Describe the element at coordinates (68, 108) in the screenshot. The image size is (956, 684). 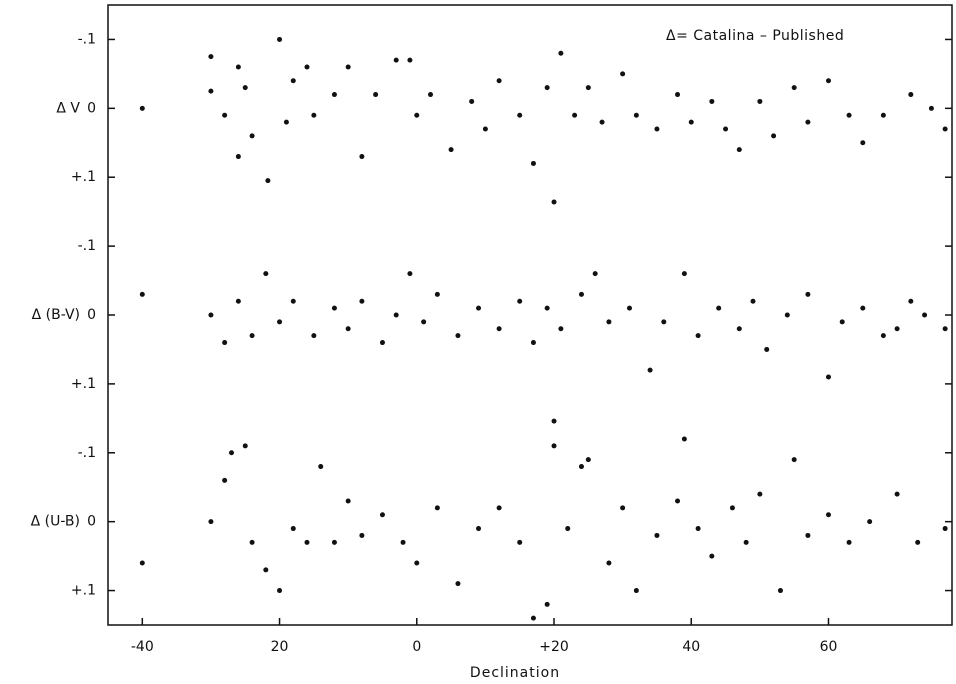
I see `y-axis-label: Δ V` at that location.